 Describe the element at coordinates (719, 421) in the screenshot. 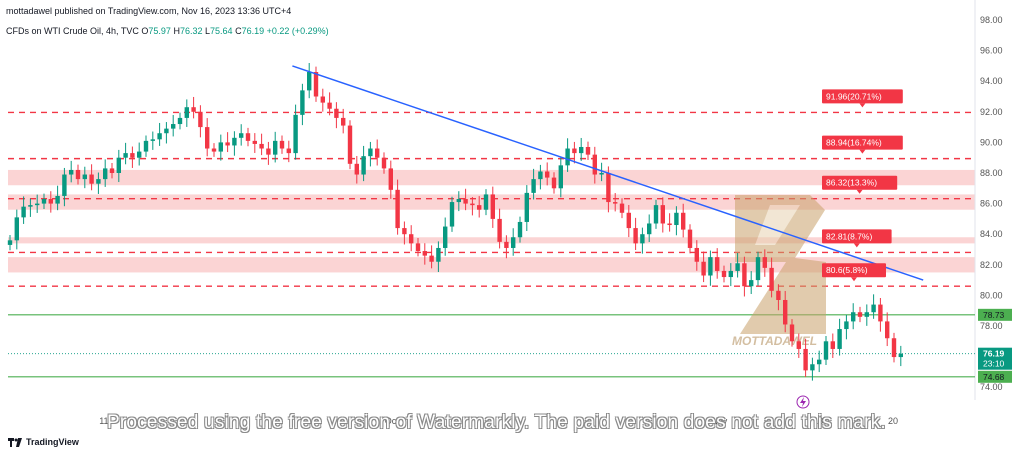

I see `x-tick-label: Nov` at that location.